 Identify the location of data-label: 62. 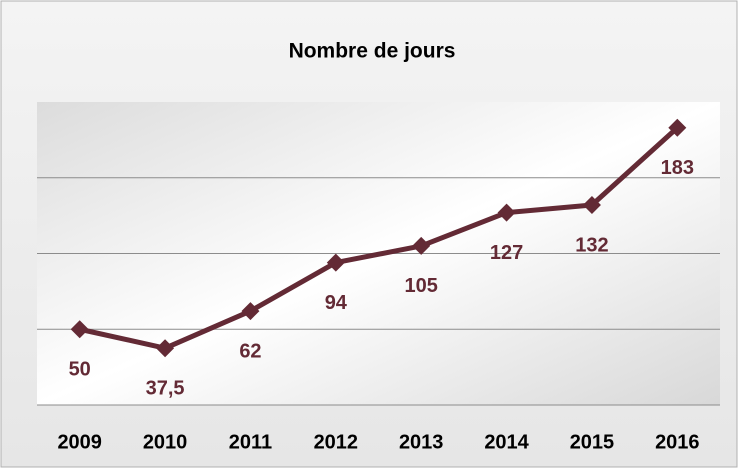
(250, 351).